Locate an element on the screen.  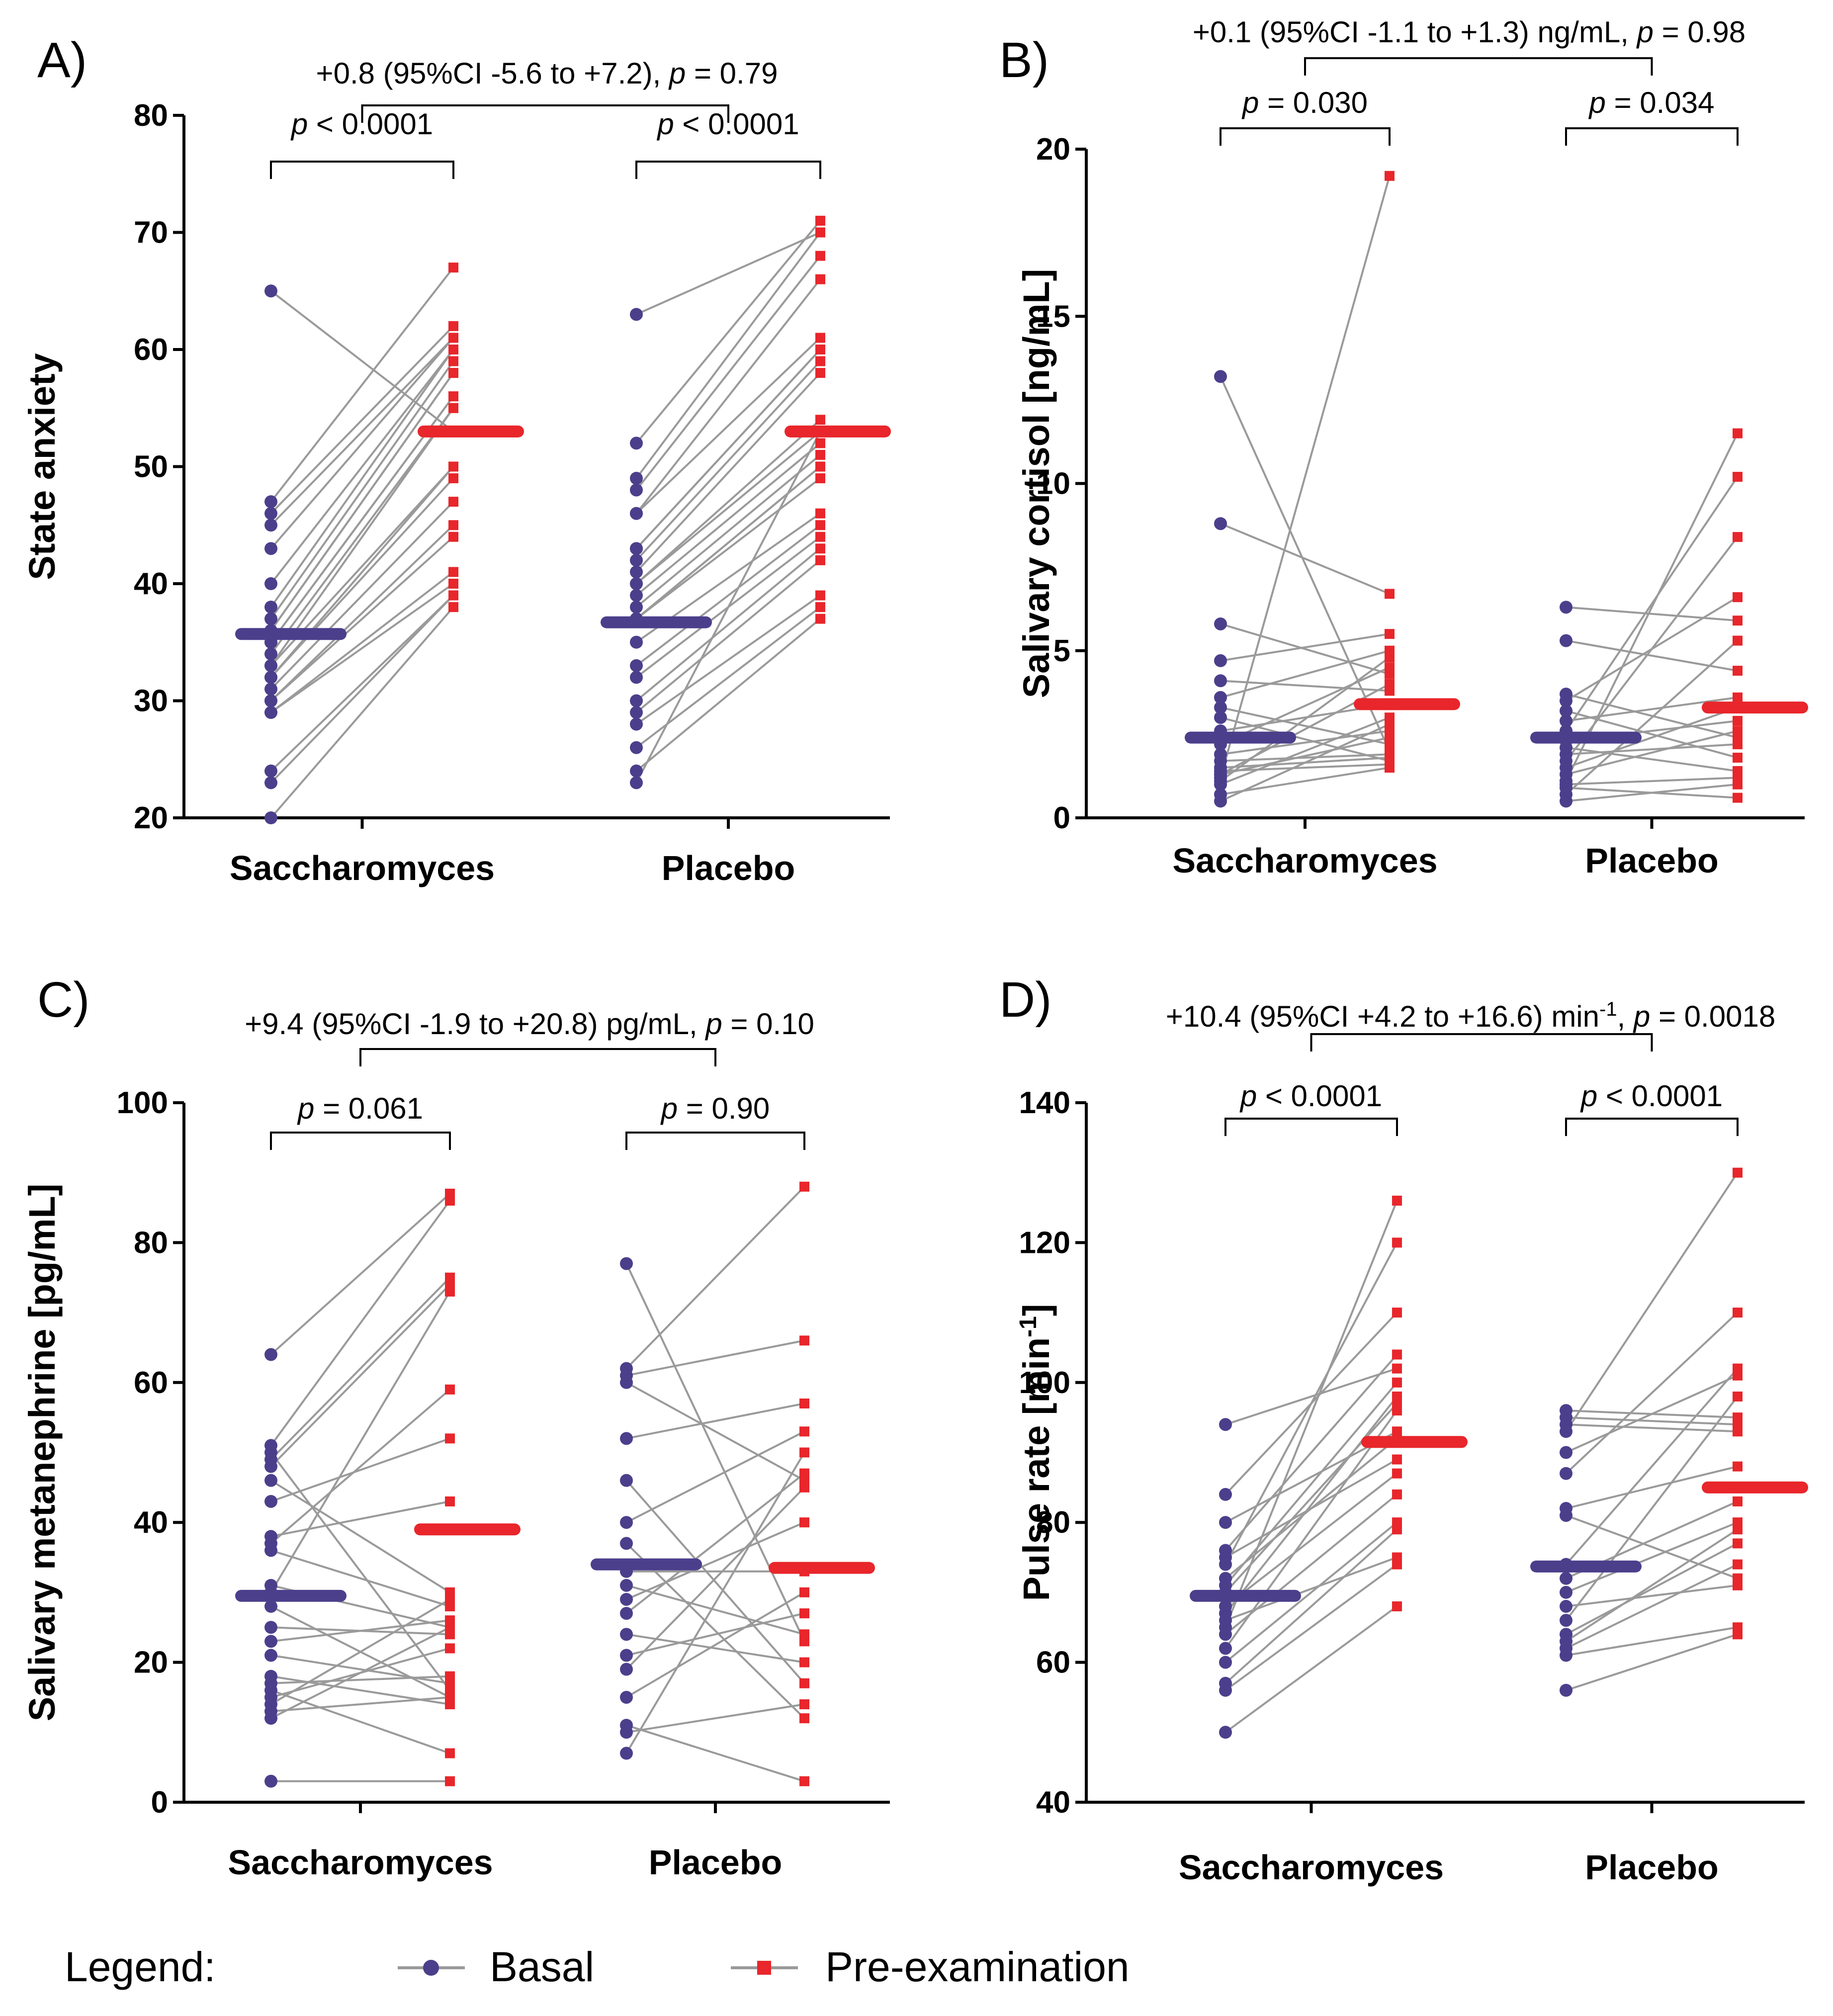
group-saccharomyces: p = 0.030 is located at coordinates (1322, 447).